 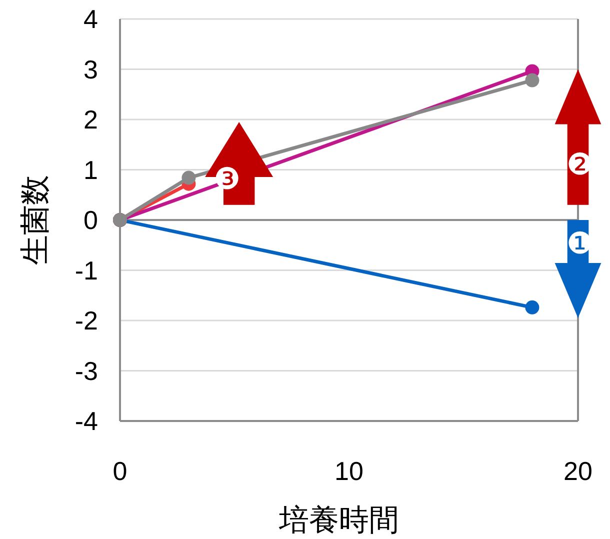 I want to click on y-tick-label: 4, so click(x=91, y=19).